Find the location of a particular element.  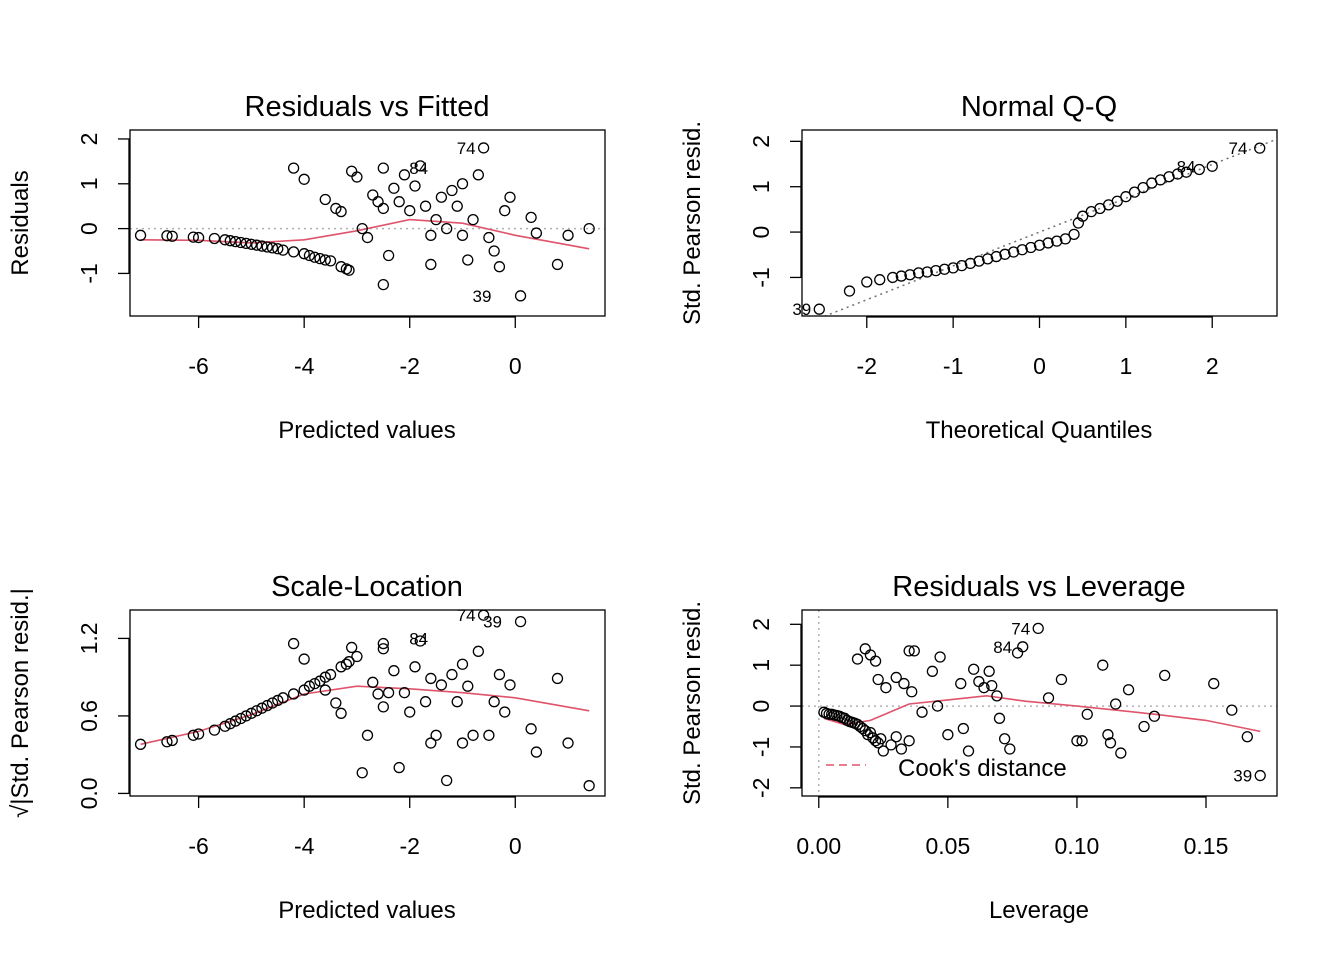

x-tick-label: -4 is located at coordinates (304, 366).